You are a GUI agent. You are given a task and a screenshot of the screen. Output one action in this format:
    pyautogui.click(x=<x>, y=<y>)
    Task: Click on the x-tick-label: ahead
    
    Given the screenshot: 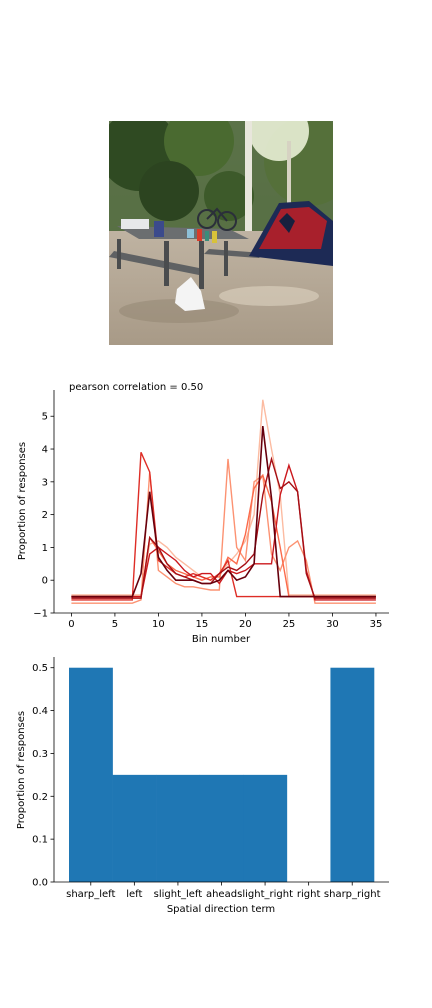 What is the action you would take?
    pyautogui.click(x=221, y=894)
    